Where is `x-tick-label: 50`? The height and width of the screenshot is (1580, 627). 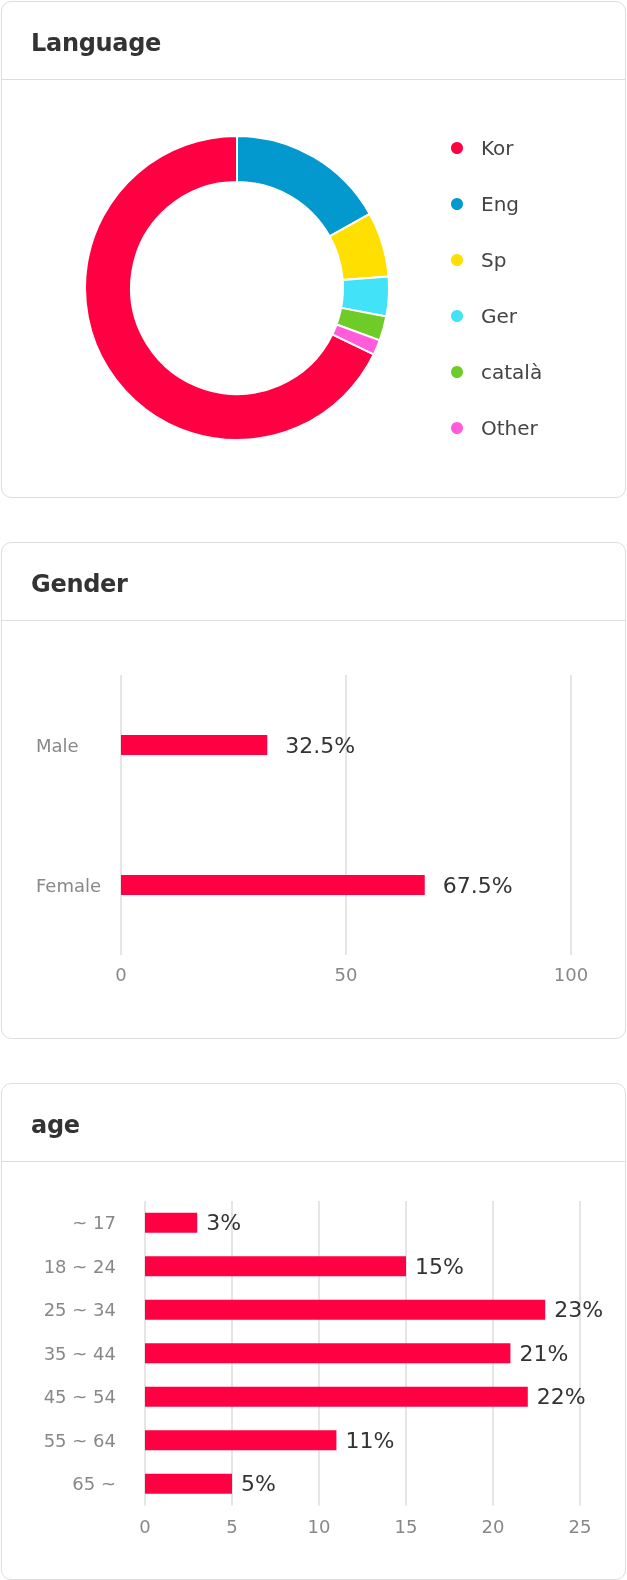
x-tick-label: 50 is located at coordinates (346, 974).